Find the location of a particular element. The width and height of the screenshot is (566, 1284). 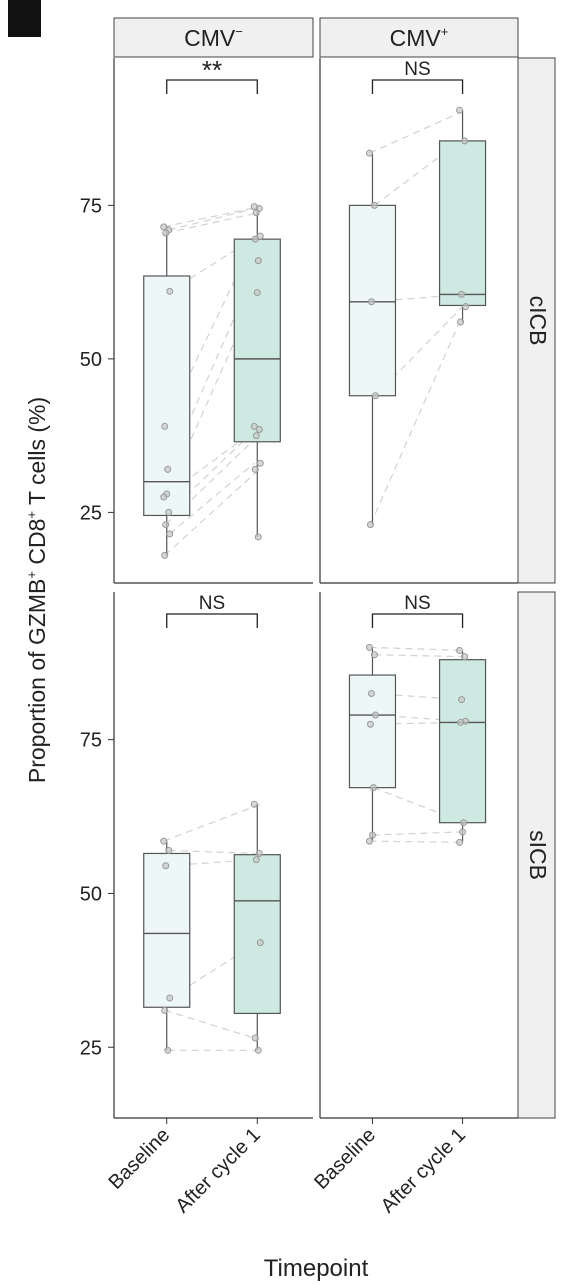

y-title-part: T cells (%) is located at coordinates (37, 454).